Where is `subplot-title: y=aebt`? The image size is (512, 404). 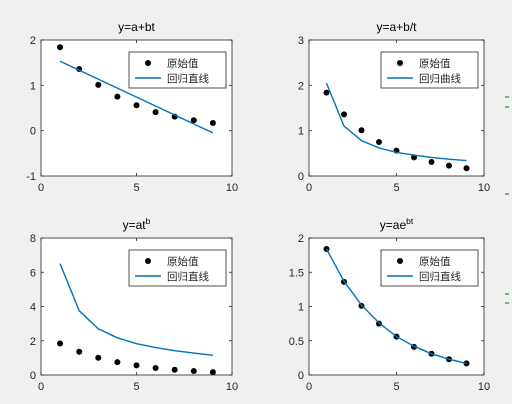 subplot-title: y=aebt is located at coordinates (397, 224).